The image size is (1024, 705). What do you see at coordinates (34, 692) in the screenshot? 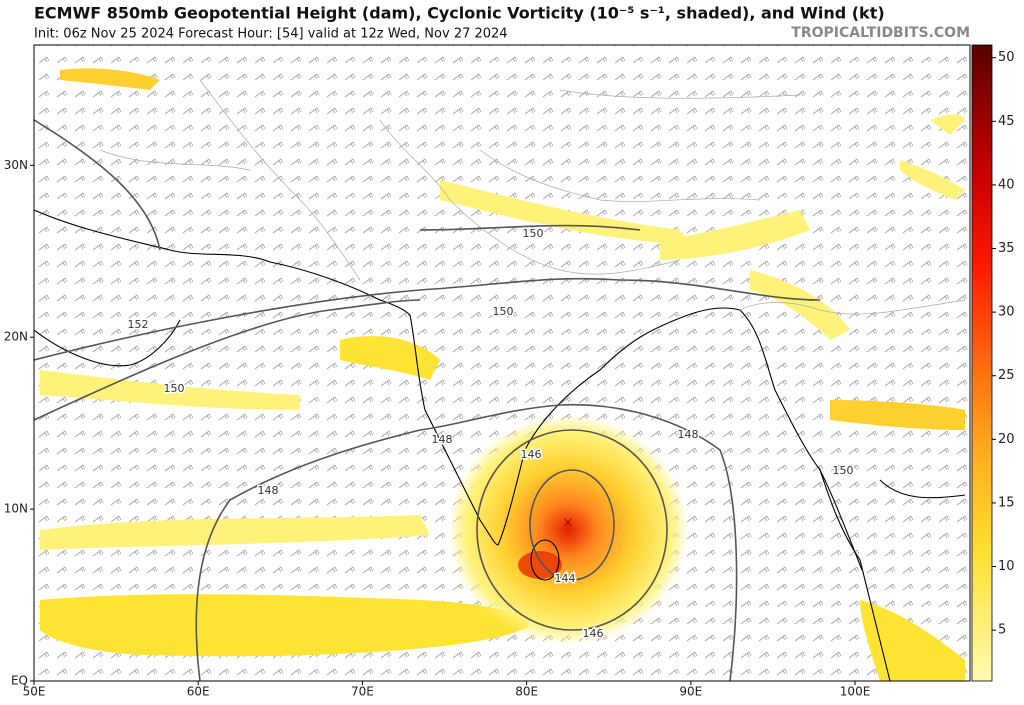
I see `x-tick-label: 50E` at bounding box center [34, 692].